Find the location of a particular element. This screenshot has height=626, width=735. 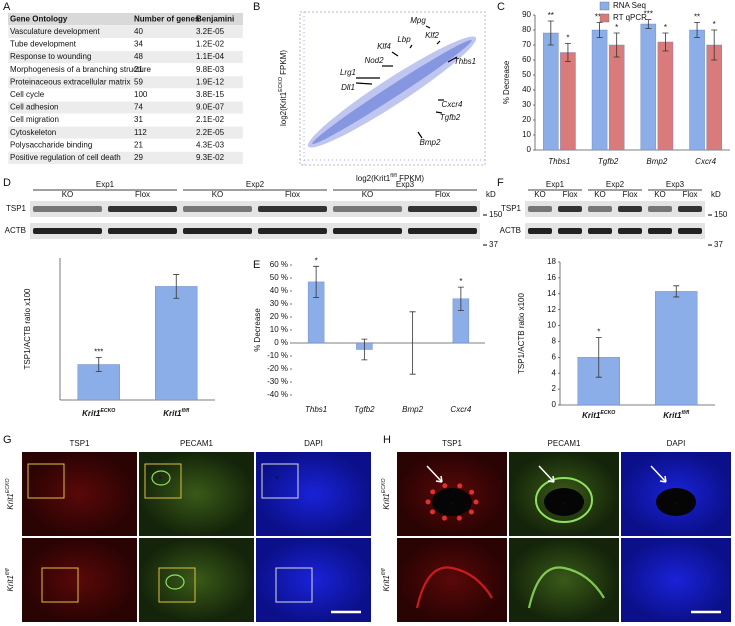

table-cell: 1.9E-12 is located at coordinates (210, 81).